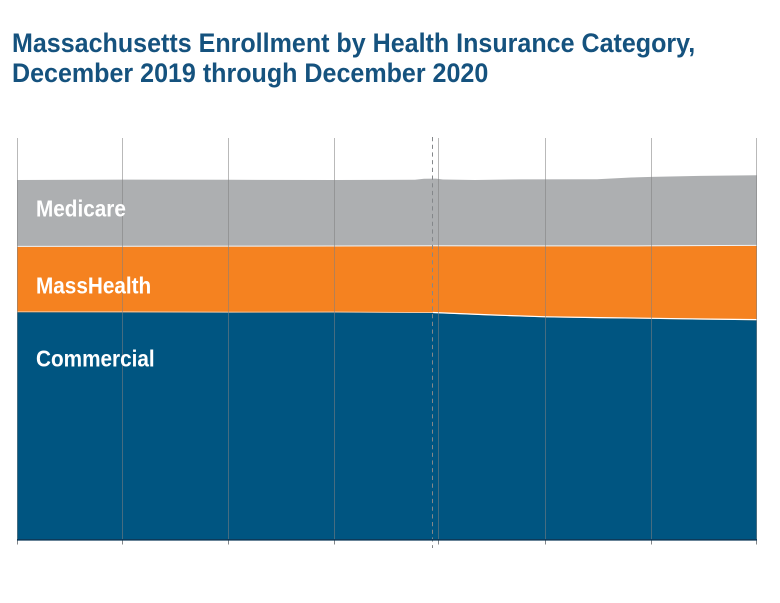 The width and height of the screenshot is (780, 603). What do you see at coordinates (95, 358) in the screenshot?
I see `svg-text: Commercial` at bounding box center [95, 358].